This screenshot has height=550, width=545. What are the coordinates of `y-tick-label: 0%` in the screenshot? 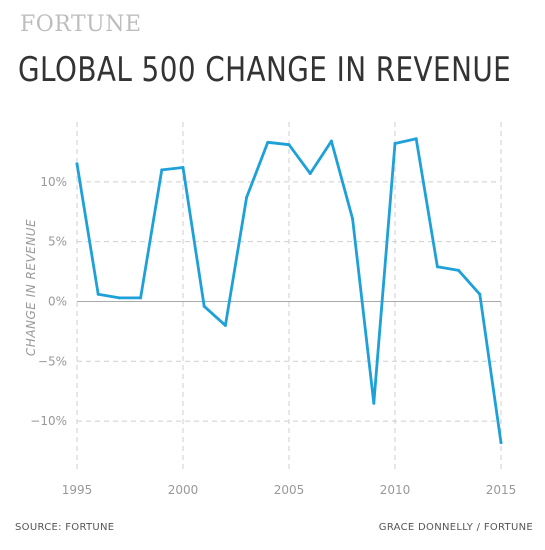 It's located at (57, 301).